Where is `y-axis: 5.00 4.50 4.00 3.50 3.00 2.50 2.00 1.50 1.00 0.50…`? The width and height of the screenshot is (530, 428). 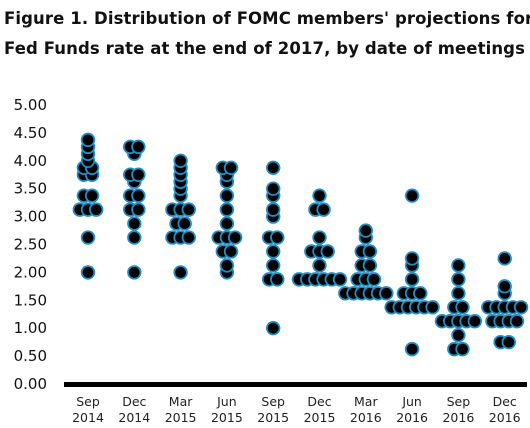 y-axis: 5.00 4.50 4.00 3.50 3.00 2.50 2.00 1.50 1.00 0.50… is located at coordinates (30, 244).